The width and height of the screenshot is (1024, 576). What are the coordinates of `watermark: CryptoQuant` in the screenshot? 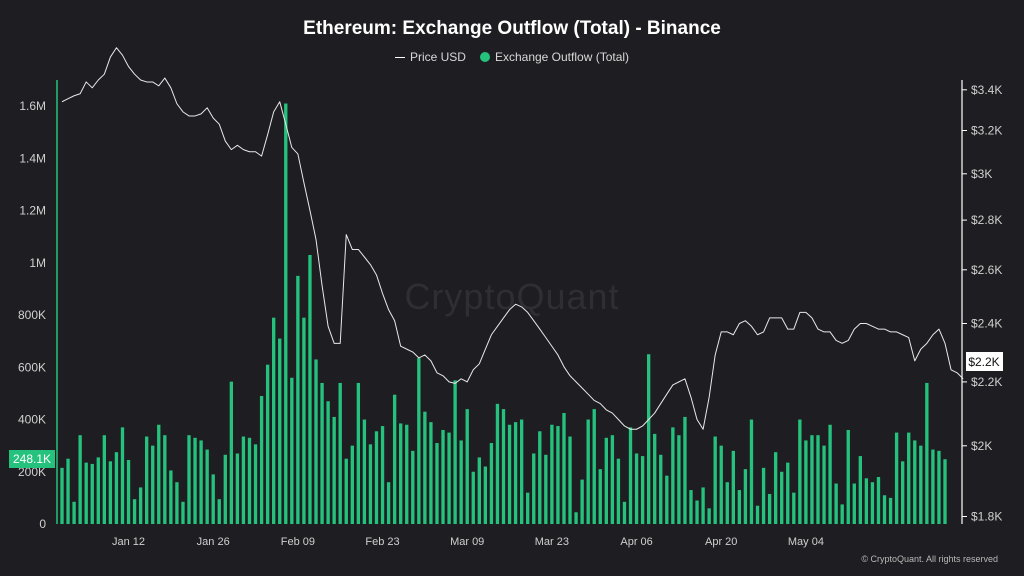 It's located at (512, 296).